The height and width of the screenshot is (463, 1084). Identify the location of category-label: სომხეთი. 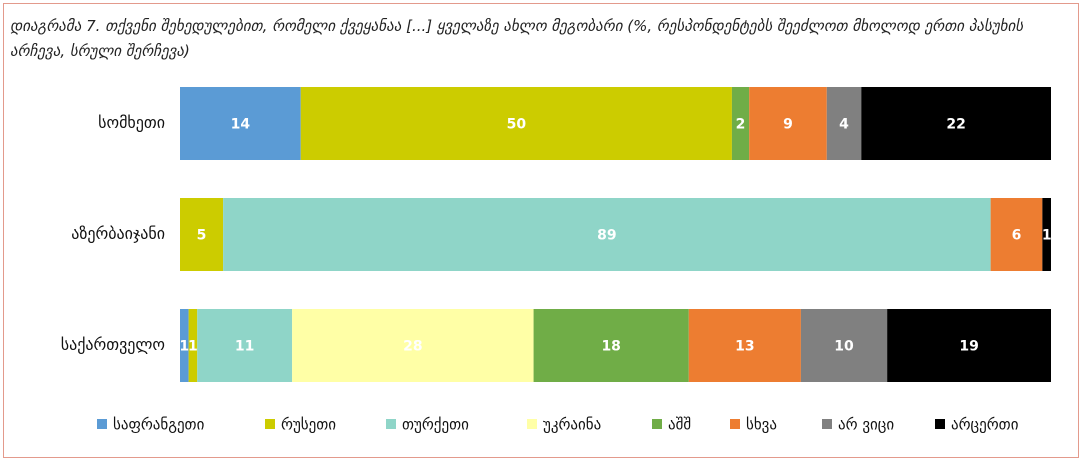
(131, 122).